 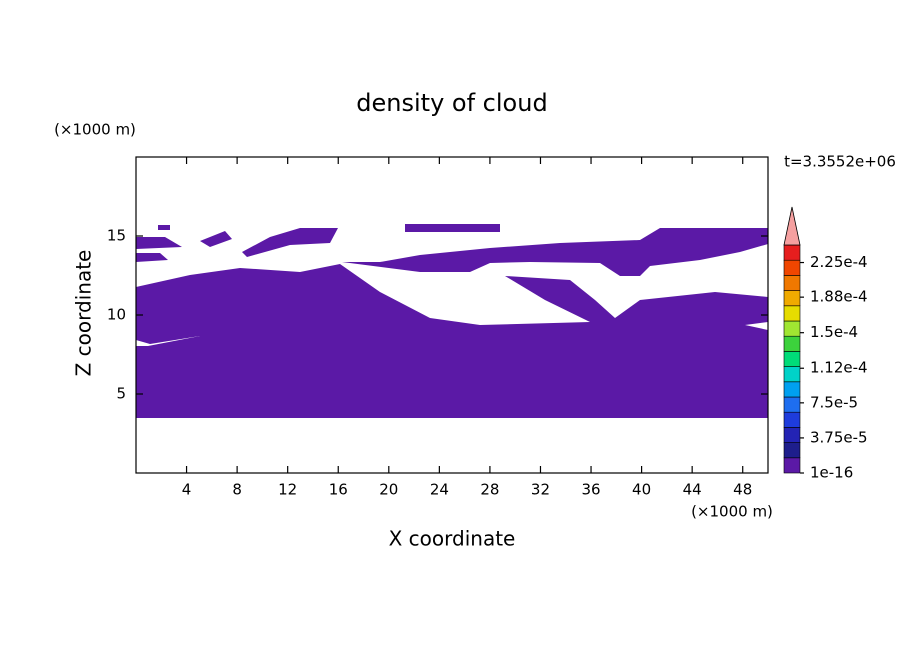 What do you see at coordinates (839, 262) in the screenshot?
I see `colorbar-label: 2.25e-4` at bounding box center [839, 262].